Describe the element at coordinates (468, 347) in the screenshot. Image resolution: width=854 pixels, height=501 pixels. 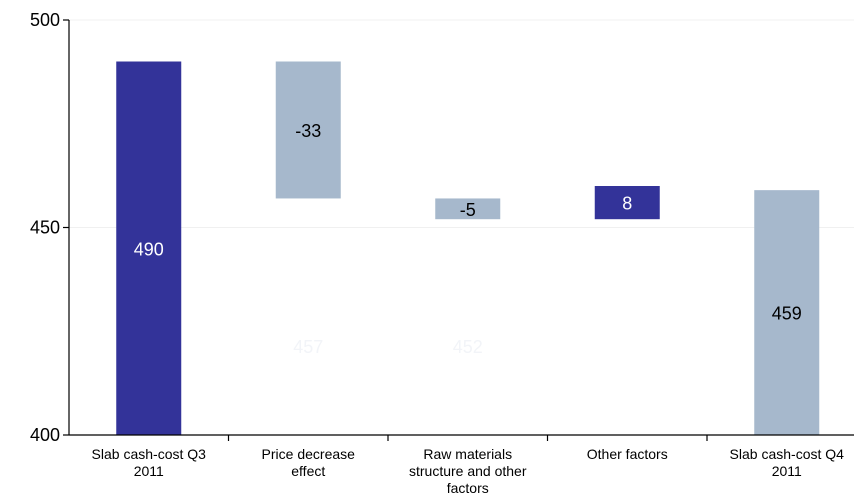
I see `hidden-value-label: 452` at that location.